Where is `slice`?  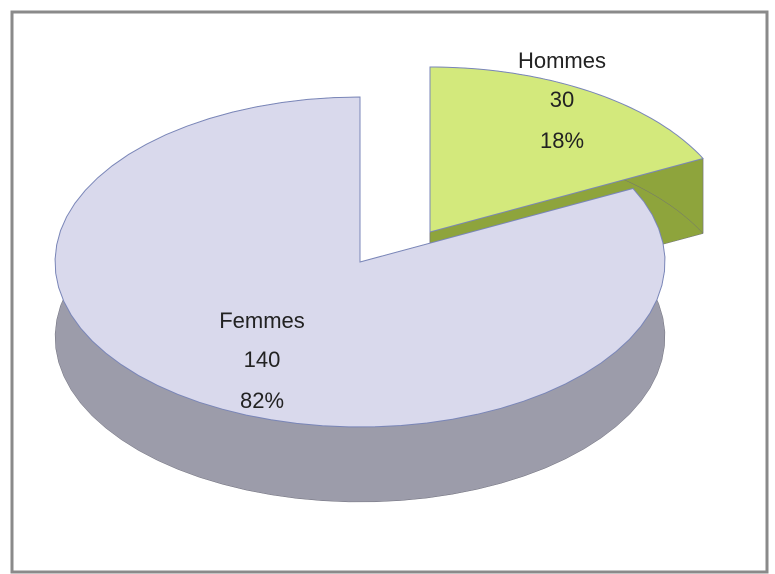 slice is located at coordinates (566, 149).